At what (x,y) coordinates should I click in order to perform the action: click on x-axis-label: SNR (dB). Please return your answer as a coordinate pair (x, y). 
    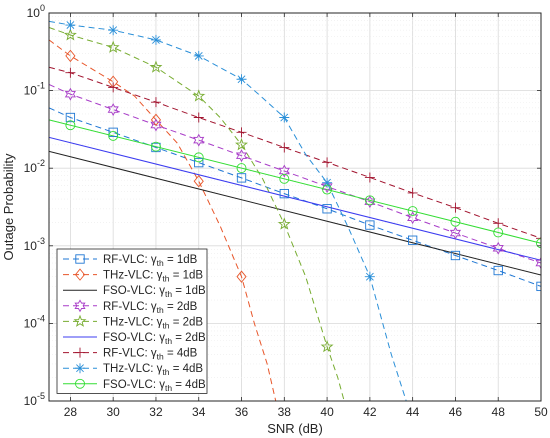
    Looking at the image, I should click on (295, 428).